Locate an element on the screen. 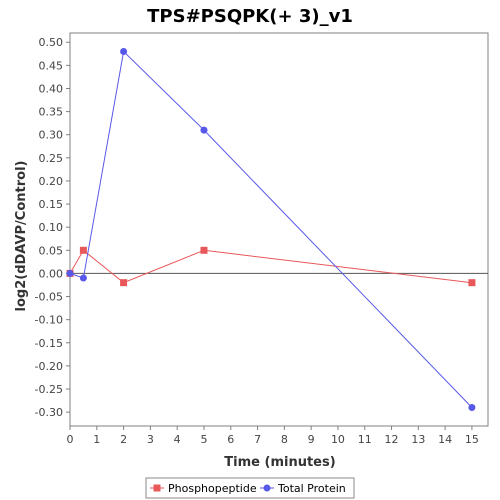 The image size is (500, 500). y-tick-label: 0.30 is located at coordinates (51, 135).